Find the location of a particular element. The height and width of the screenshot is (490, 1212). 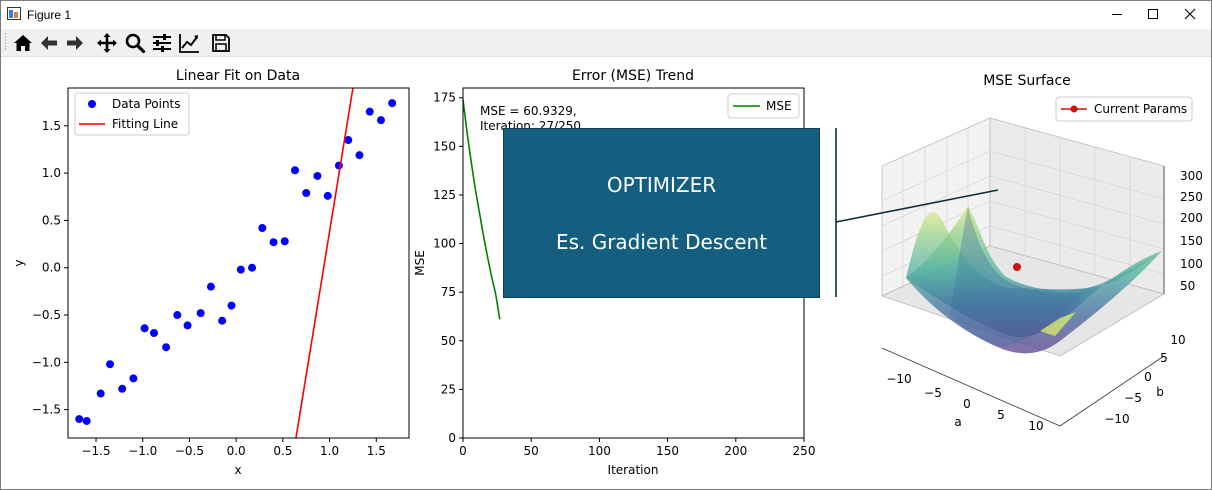

chart2-ytick-label: 125 is located at coordinates (444, 195).